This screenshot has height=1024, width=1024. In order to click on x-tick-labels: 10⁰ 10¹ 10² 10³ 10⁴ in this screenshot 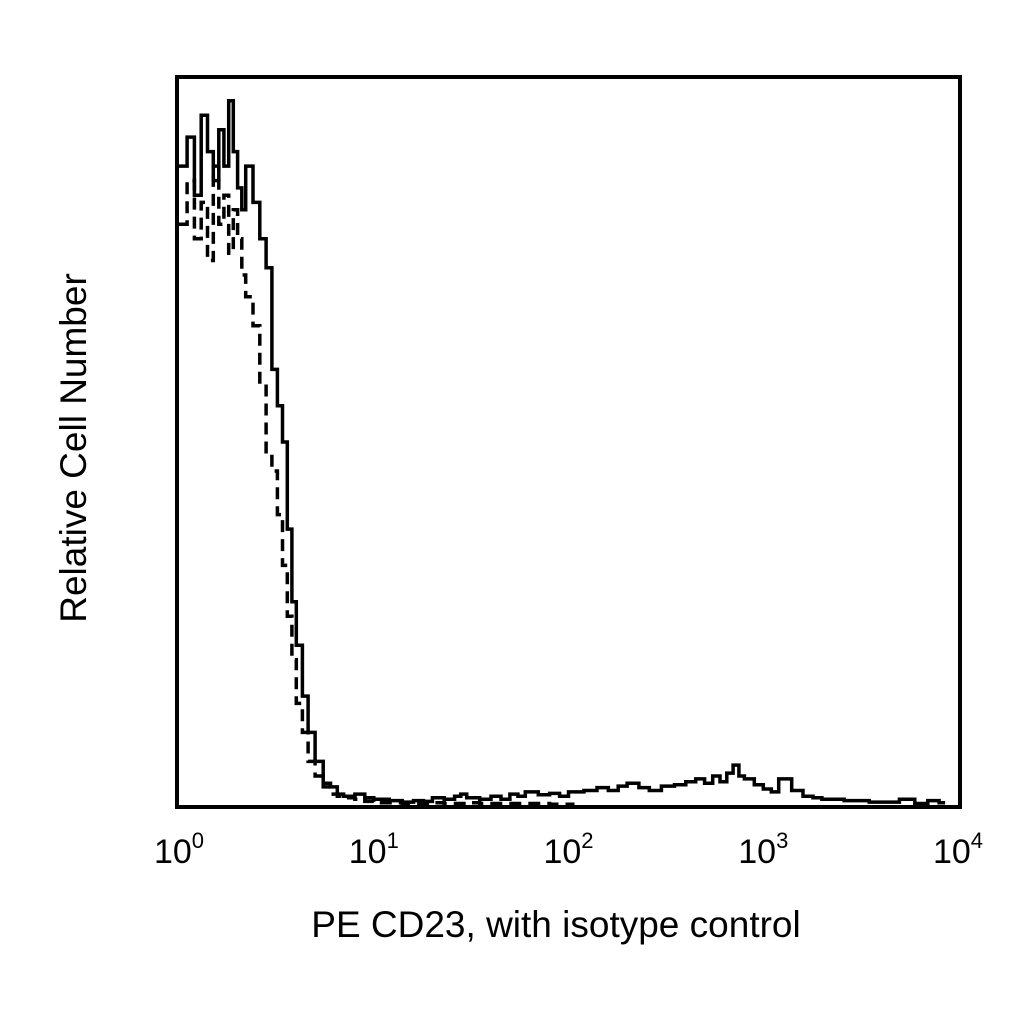, I will do `click(568, 849)`.